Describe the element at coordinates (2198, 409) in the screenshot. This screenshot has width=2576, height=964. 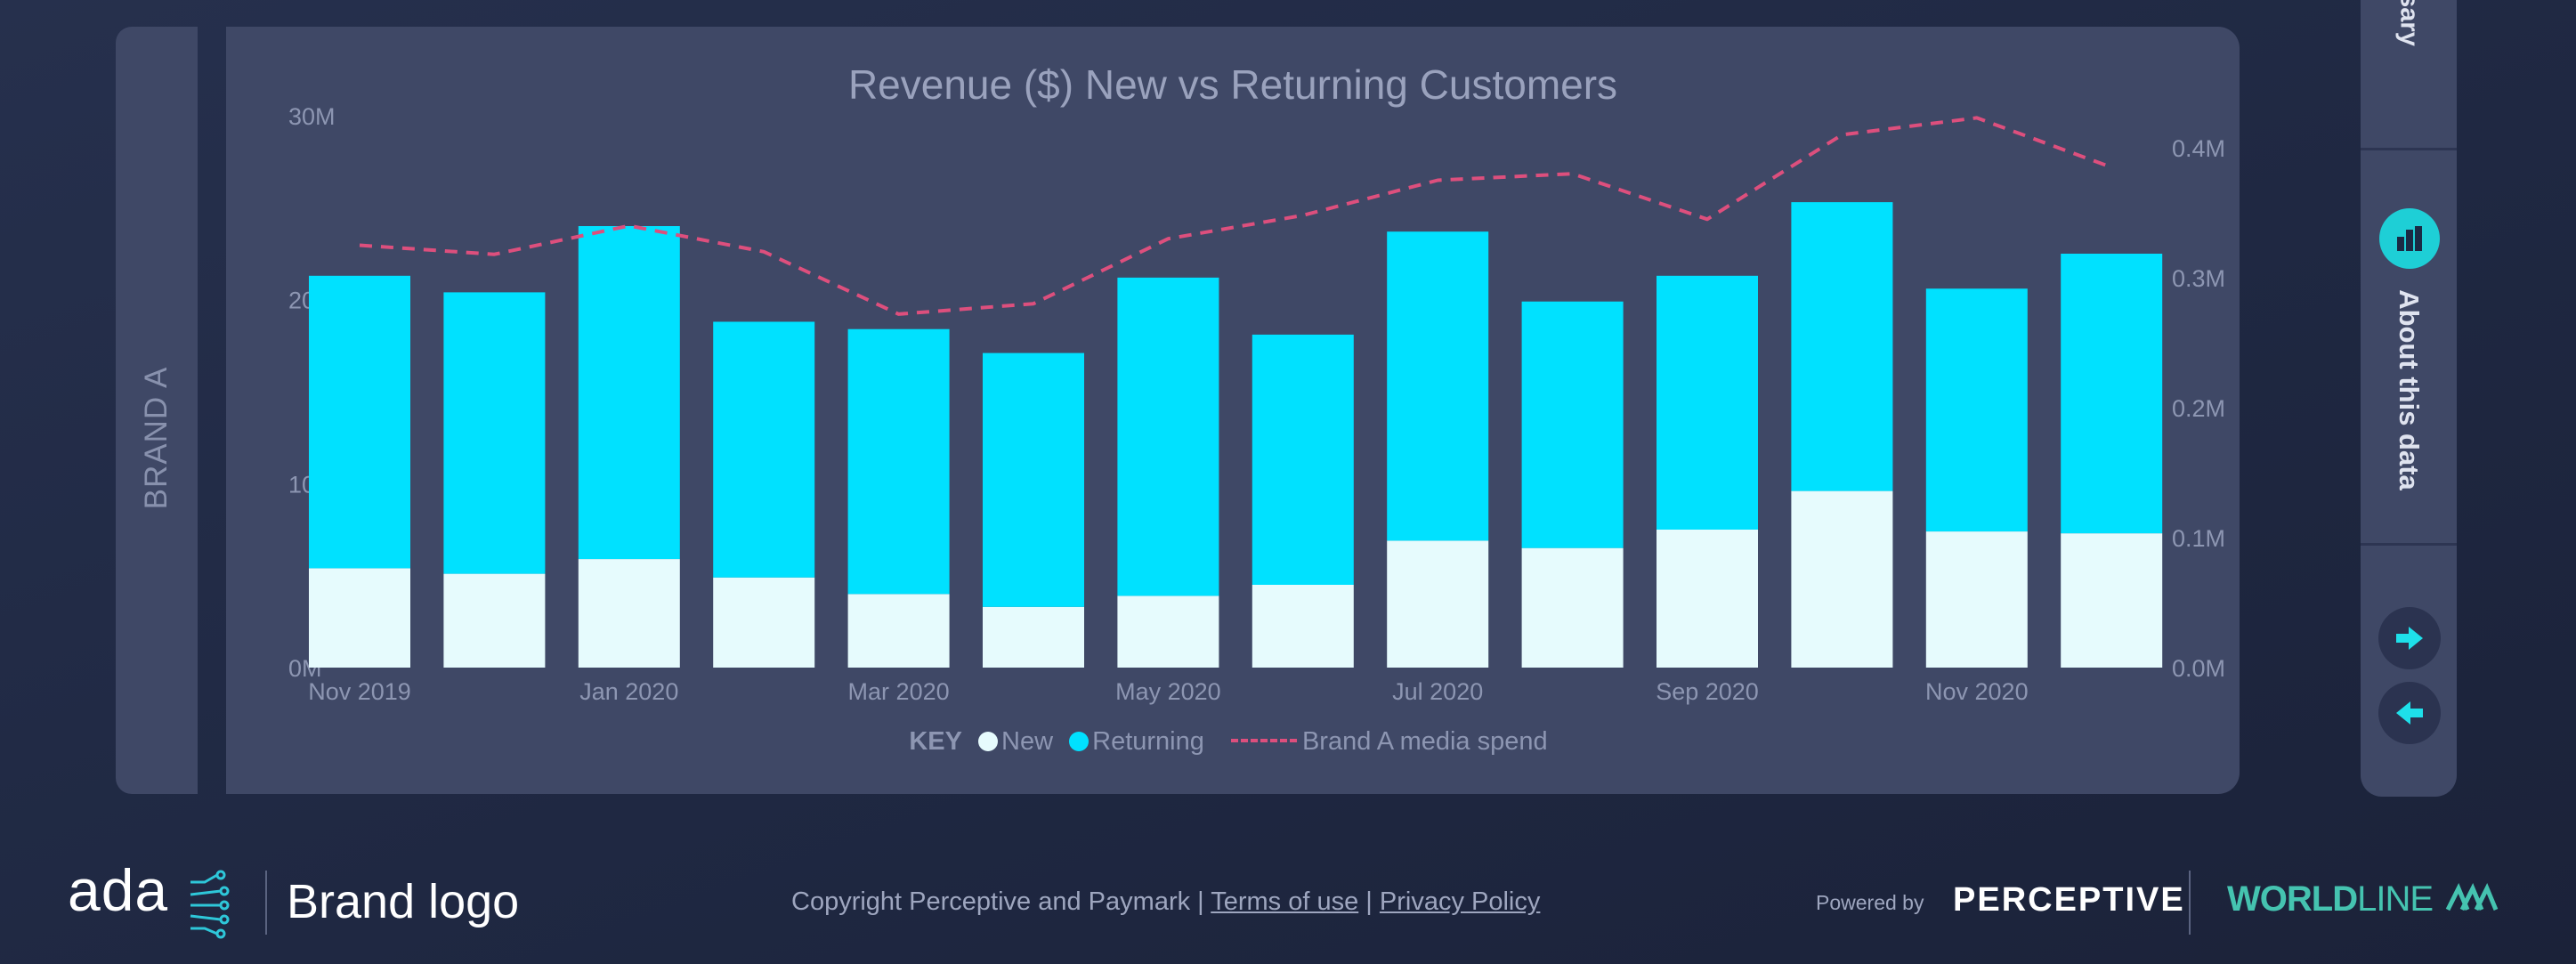
I see `y-right-tick-label: 0.2M` at that location.